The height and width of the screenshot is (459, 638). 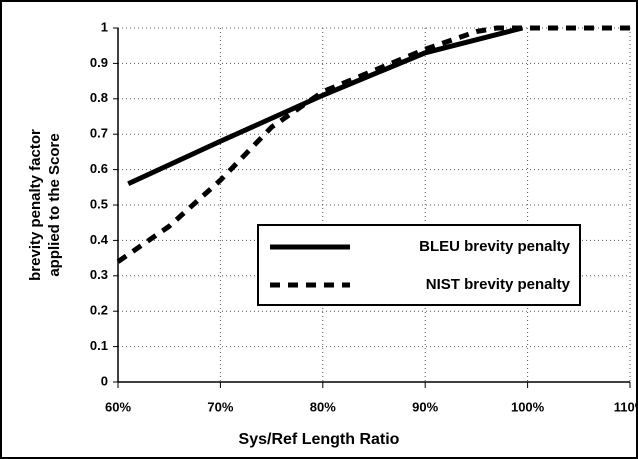 What do you see at coordinates (528, 406) in the screenshot?
I see `x-tick-label: 100%` at bounding box center [528, 406].